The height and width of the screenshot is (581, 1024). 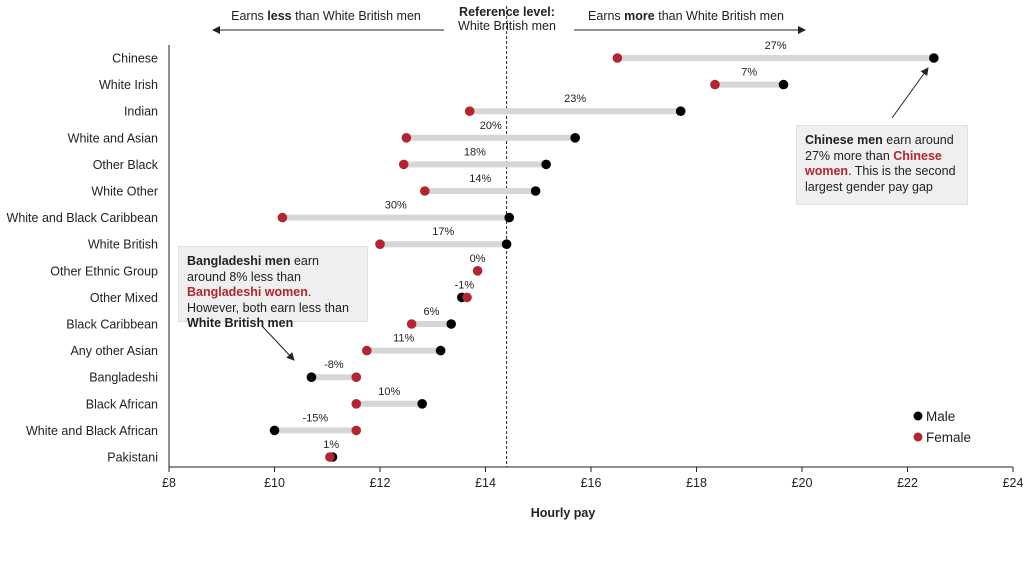 I want to click on category-label: Chinese, so click(x=135, y=59).